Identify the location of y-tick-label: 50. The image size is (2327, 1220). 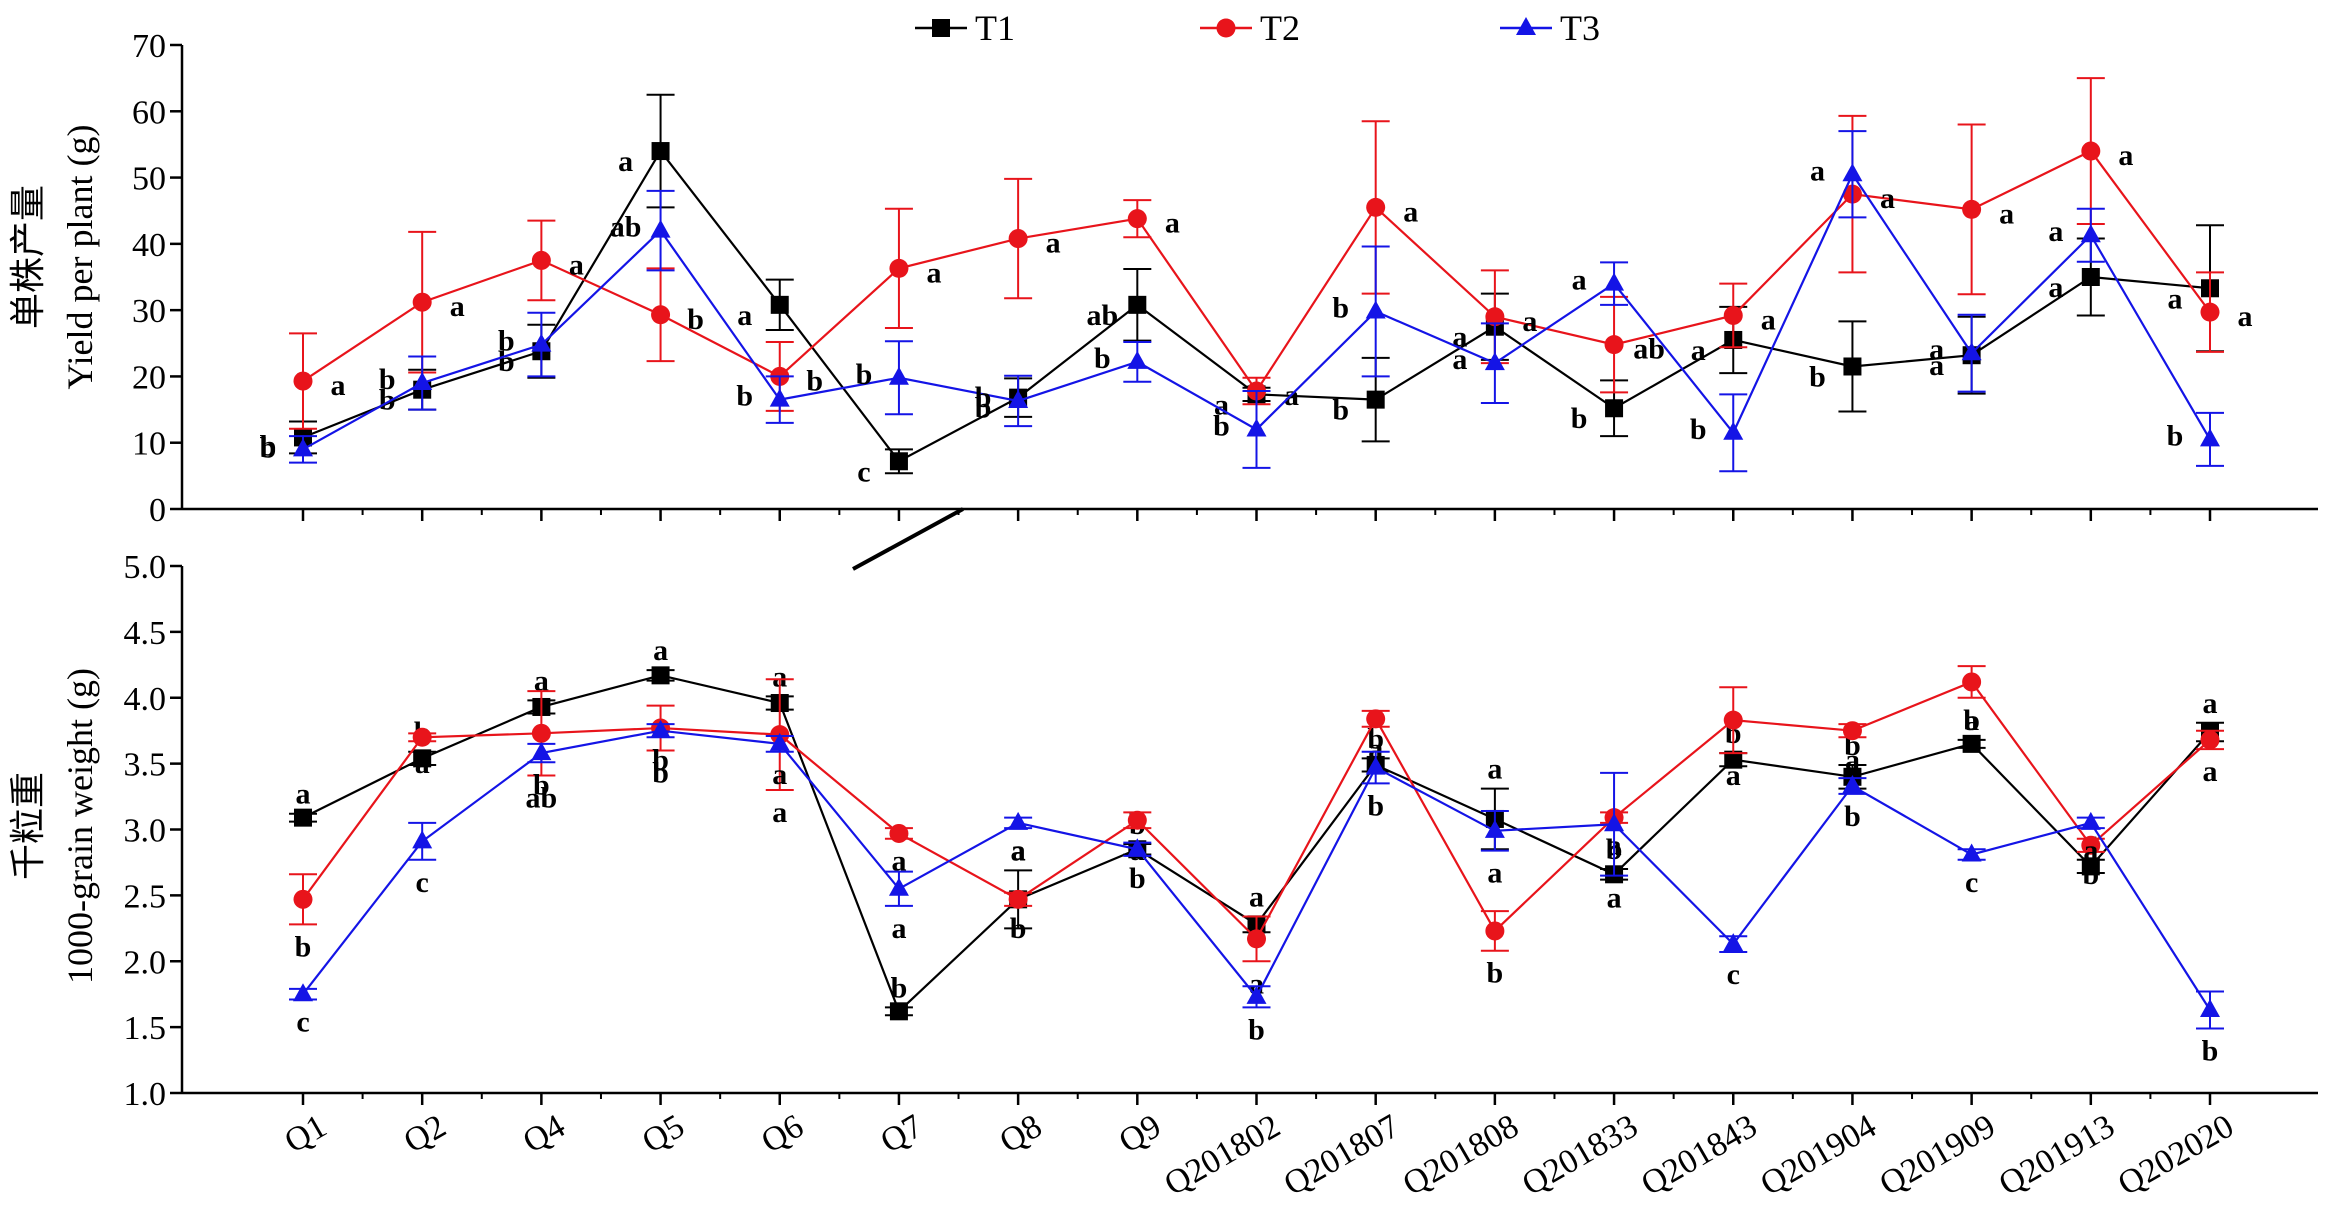
(149, 179).